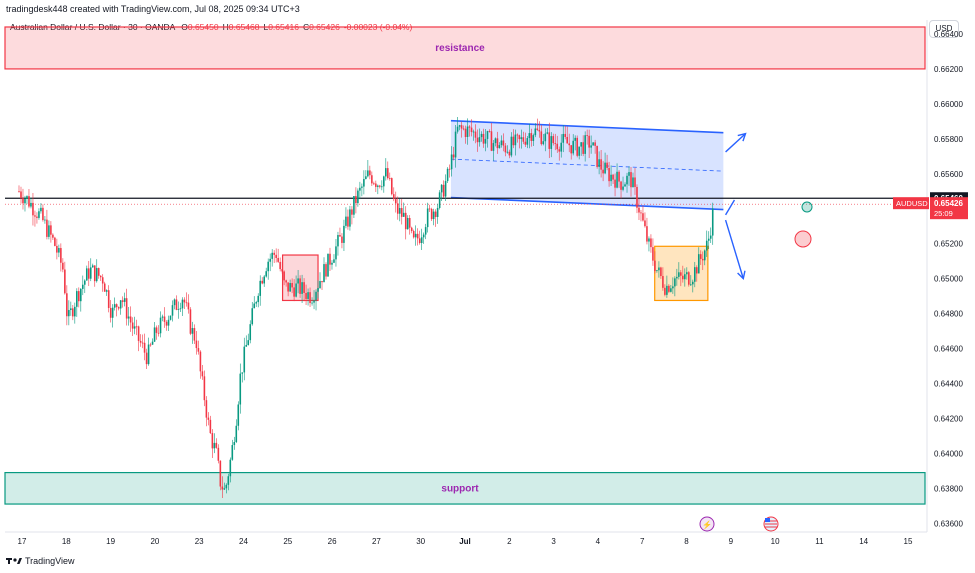 Image resolution: width=975 pixels, height=573 pixels. Describe the element at coordinates (465, 48) in the screenshot. I see `zone-resistance` at that location.